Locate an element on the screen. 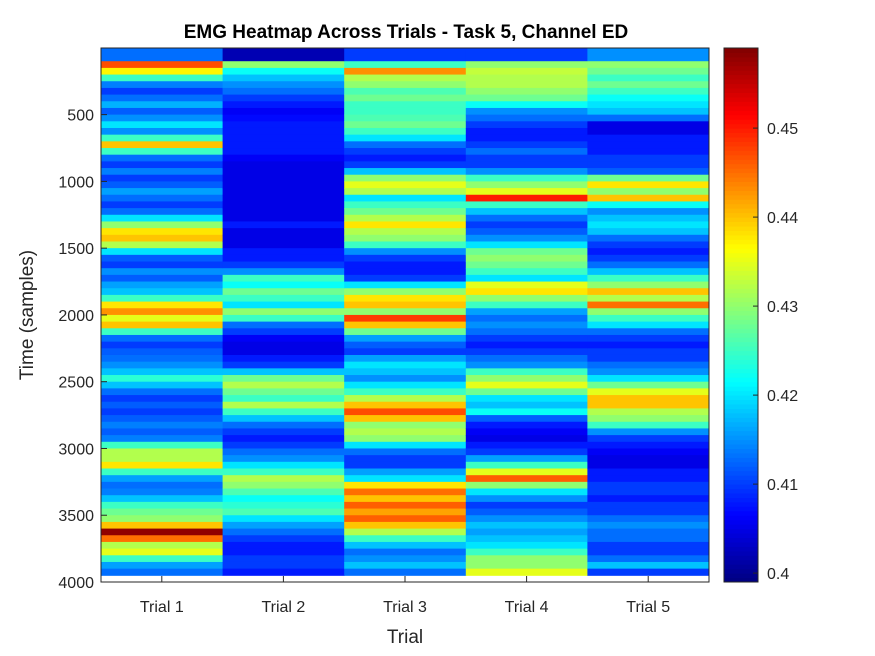 The width and height of the screenshot is (875, 656). y-tick-label: 4000 is located at coordinates (76, 583).